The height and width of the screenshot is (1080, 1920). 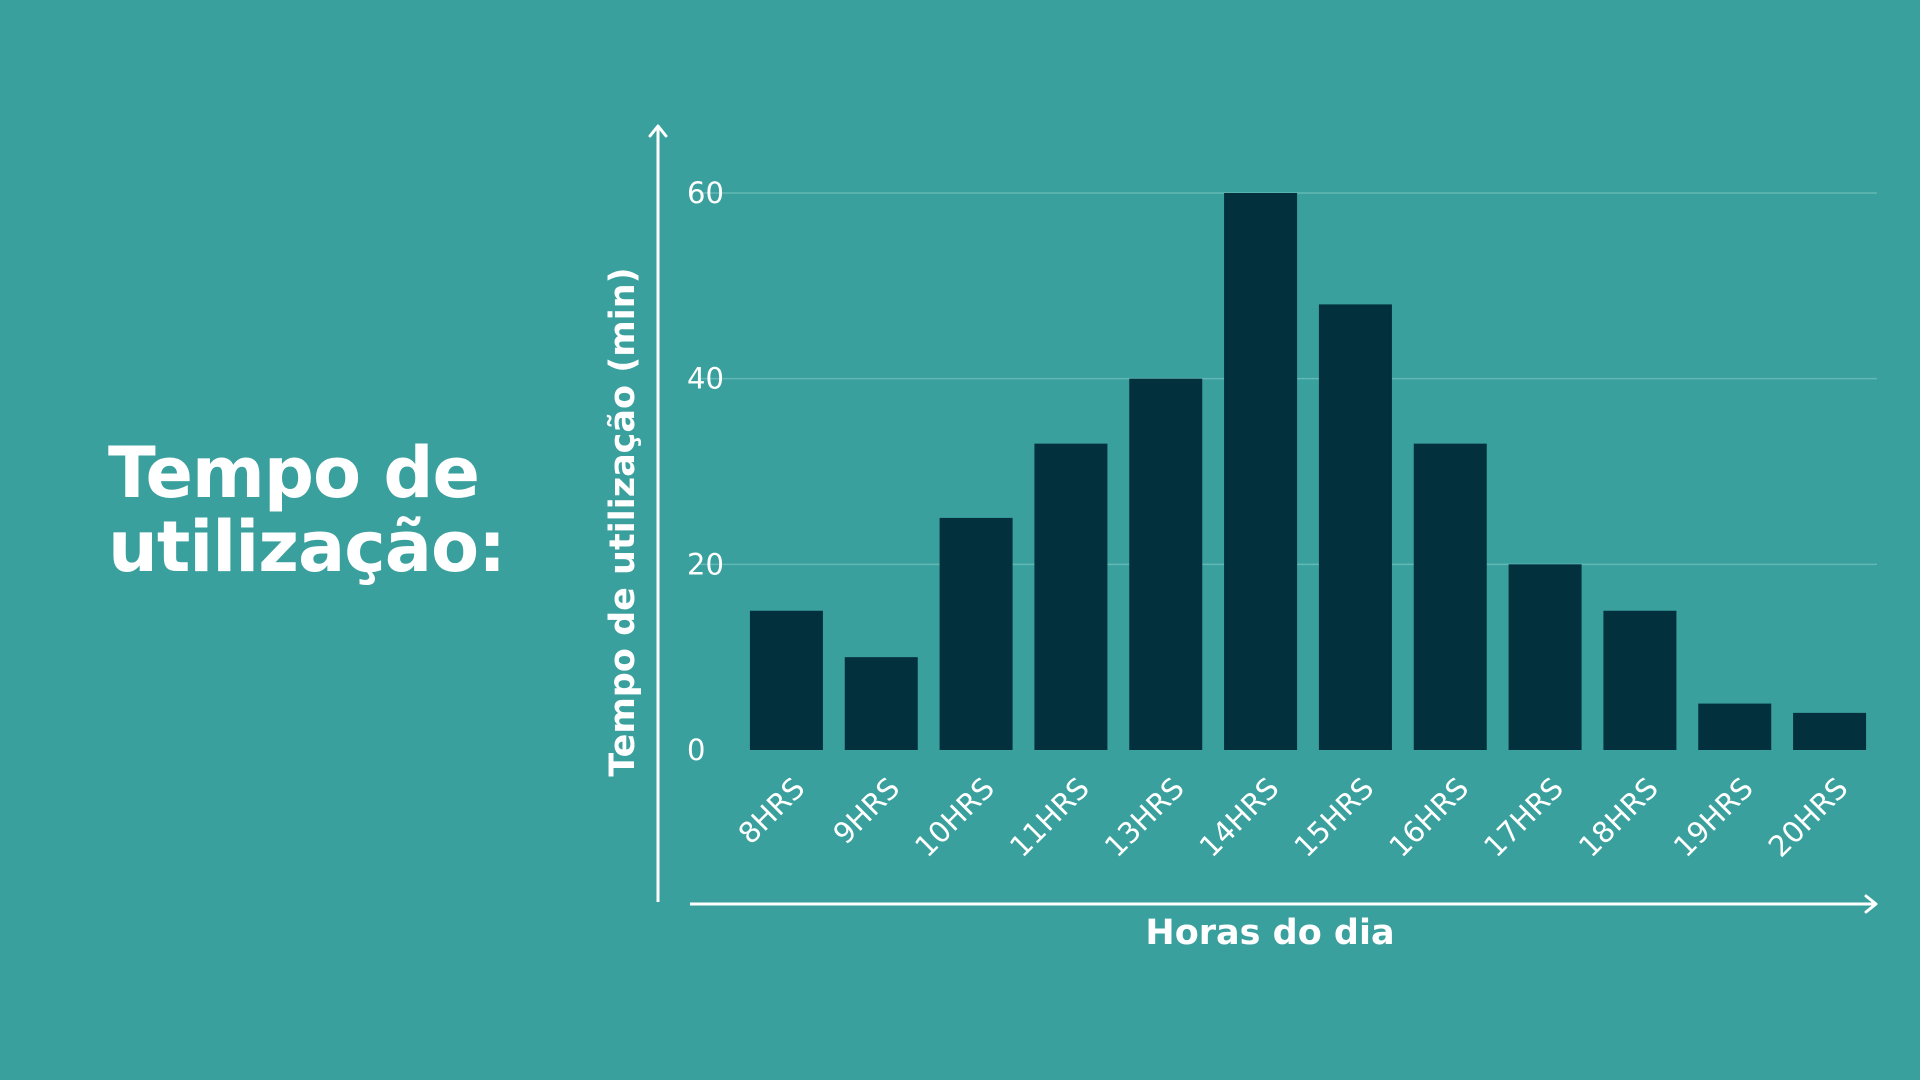 What do you see at coordinates (976, 633) in the screenshot?
I see `bar-10hrs` at bounding box center [976, 633].